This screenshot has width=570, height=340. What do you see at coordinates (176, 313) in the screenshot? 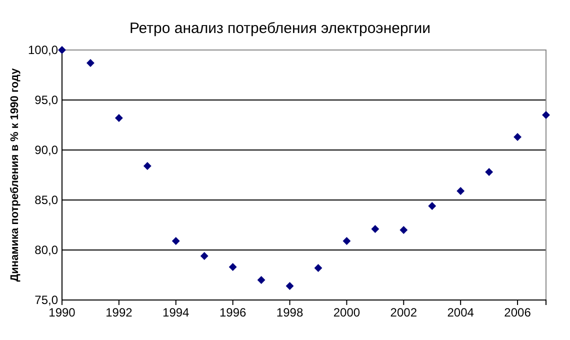
I see `x-tick-label: 1994` at bounding box center [176, 313].